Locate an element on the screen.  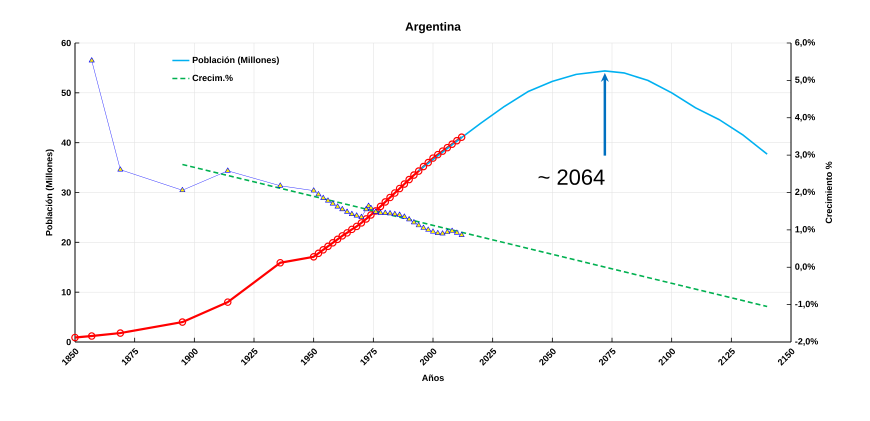
chart-title: Argentina is located at coordinates (433, 28).